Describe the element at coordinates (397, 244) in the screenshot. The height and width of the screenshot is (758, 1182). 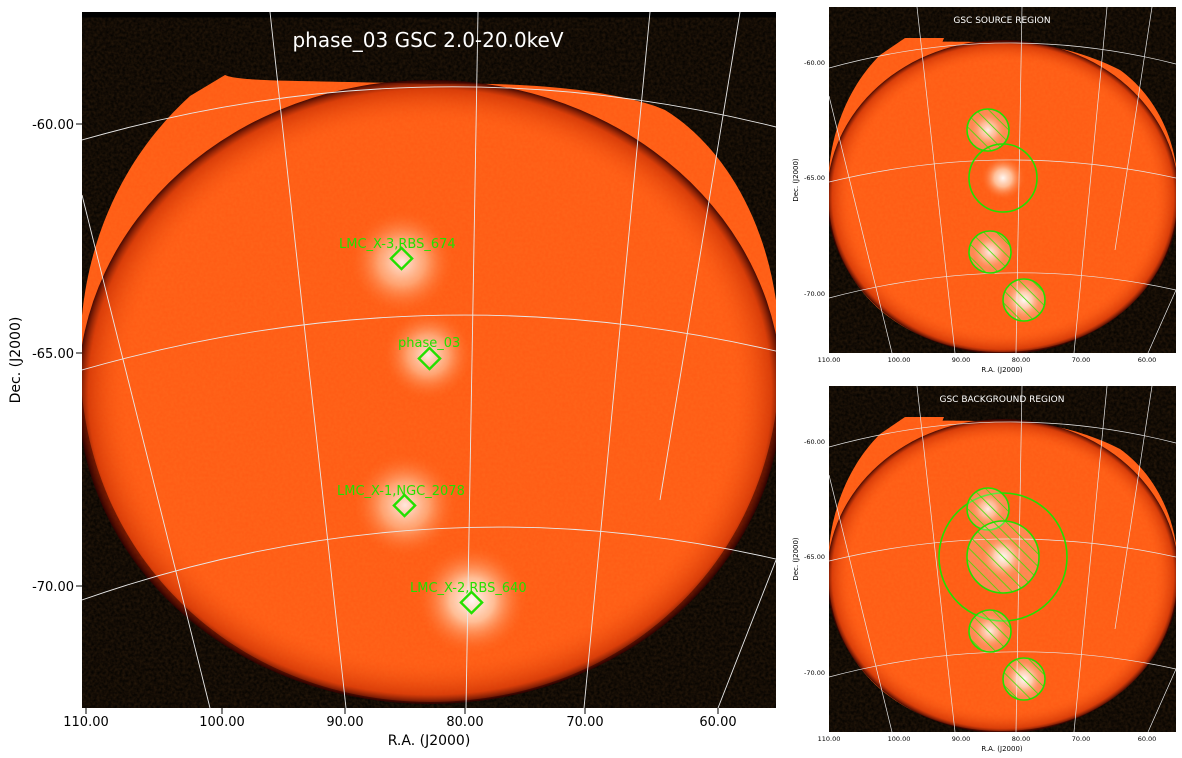
I see `source-label: LMC_X-3,RBS_674` at that location.